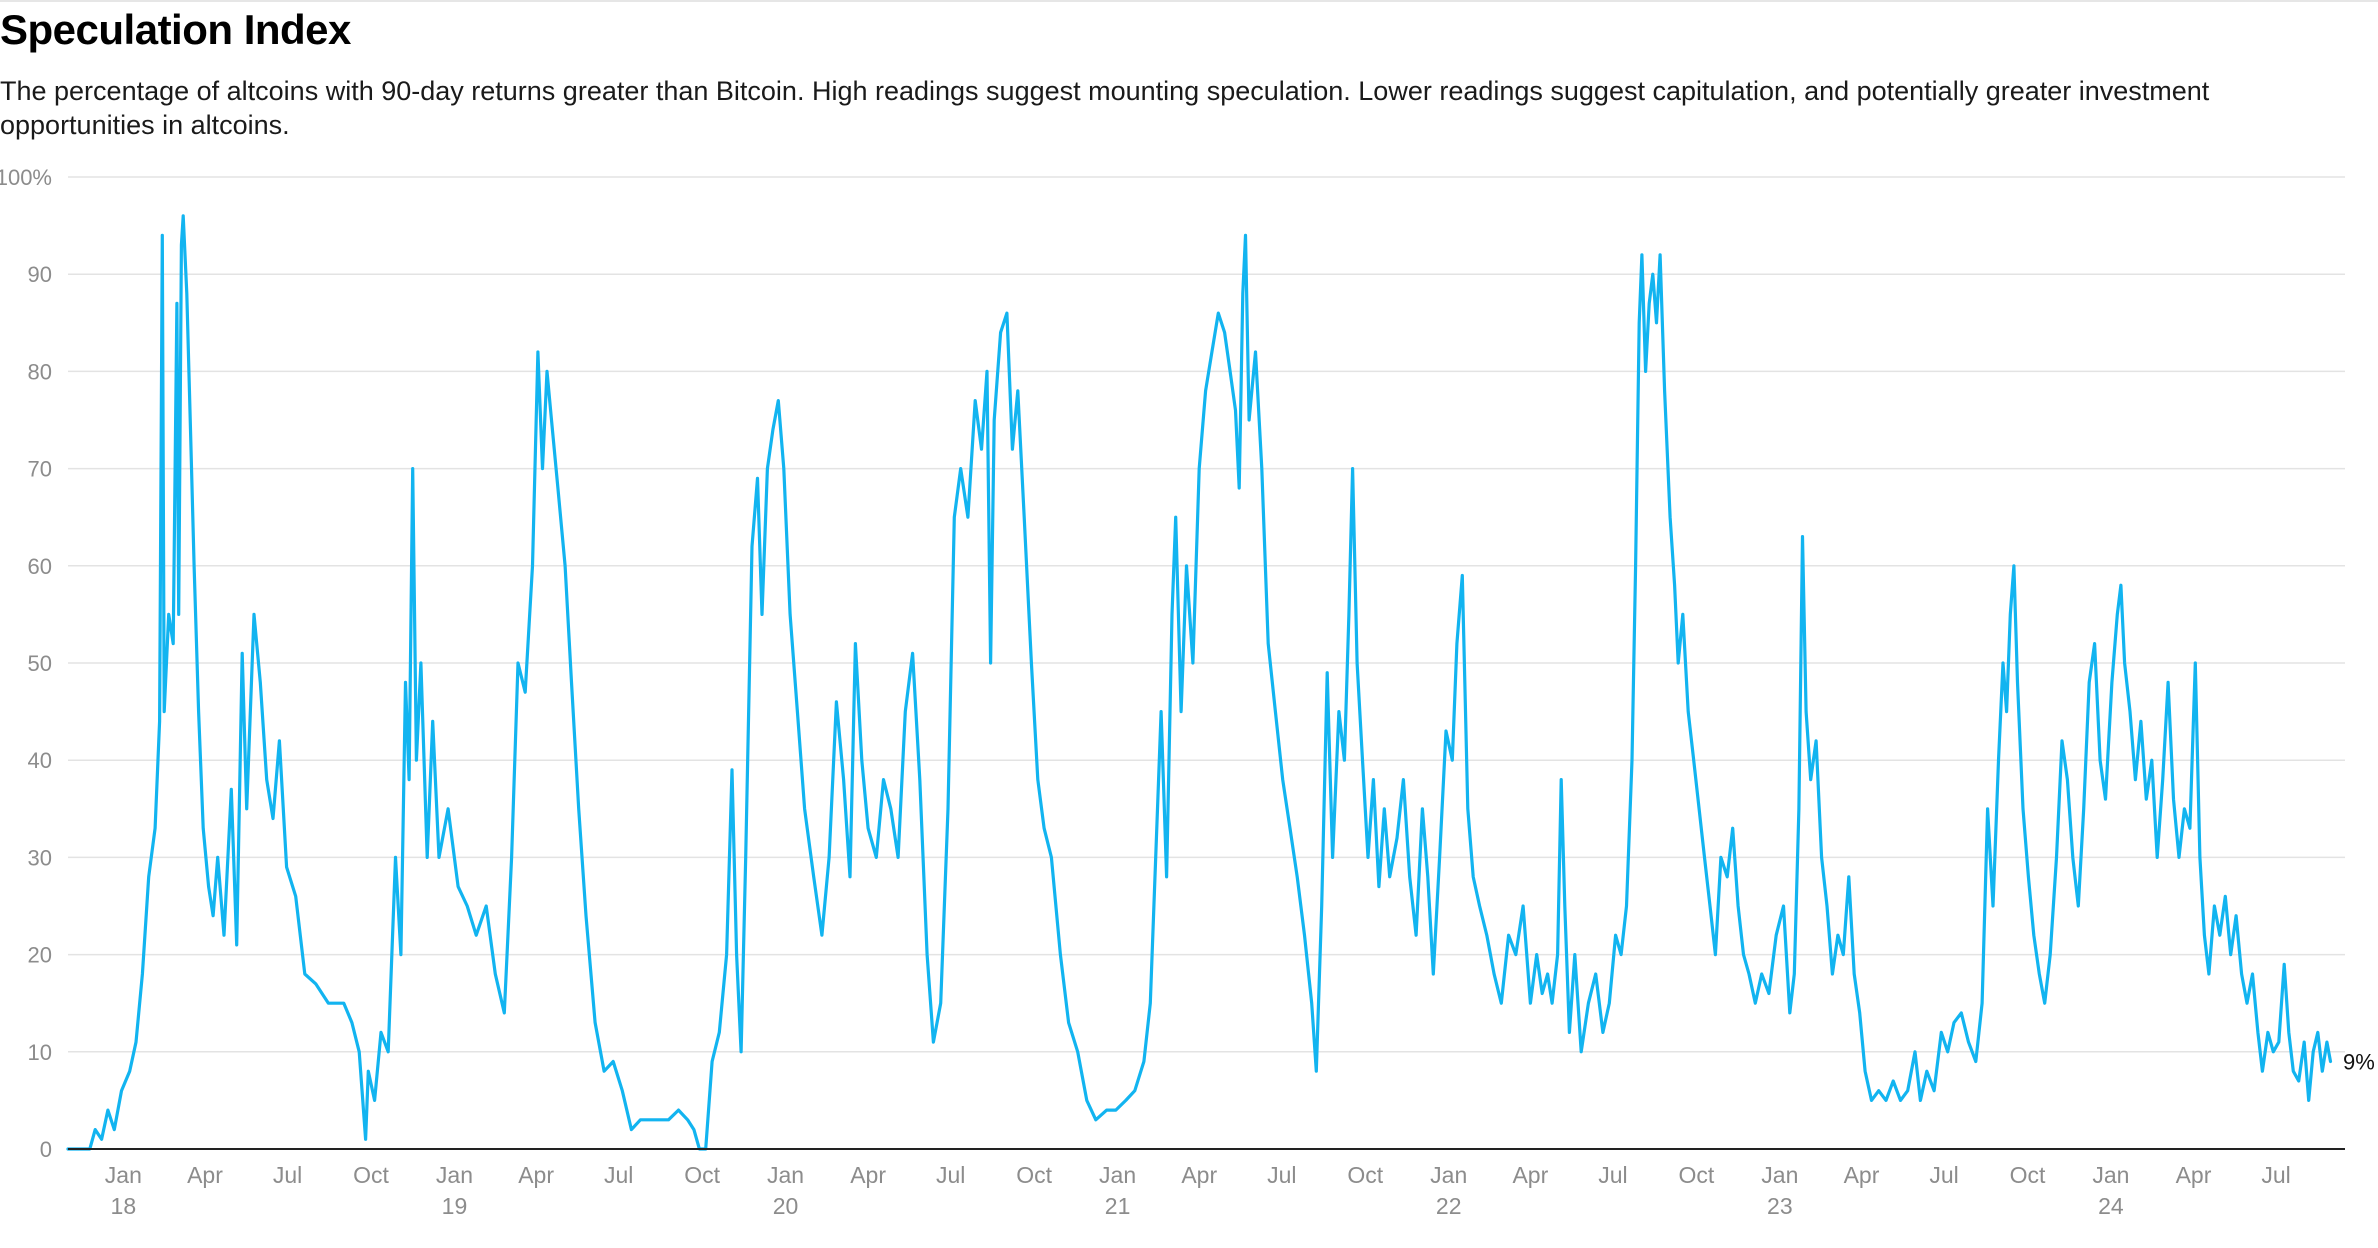  What do you see at coordinates (786, 1206) in the screenshot?
I see `x-tick-year-label: 20` at bounding box center [786, 1206].